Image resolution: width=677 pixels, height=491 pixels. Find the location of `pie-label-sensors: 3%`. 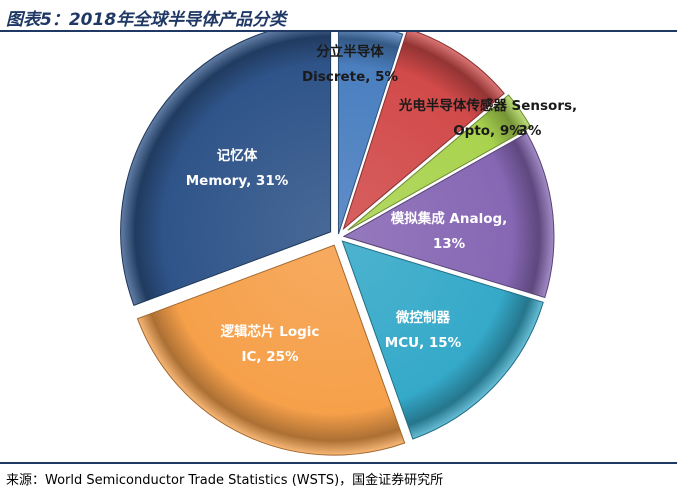

pie-label-sensors: 3% is located at coordinates (530, 131).